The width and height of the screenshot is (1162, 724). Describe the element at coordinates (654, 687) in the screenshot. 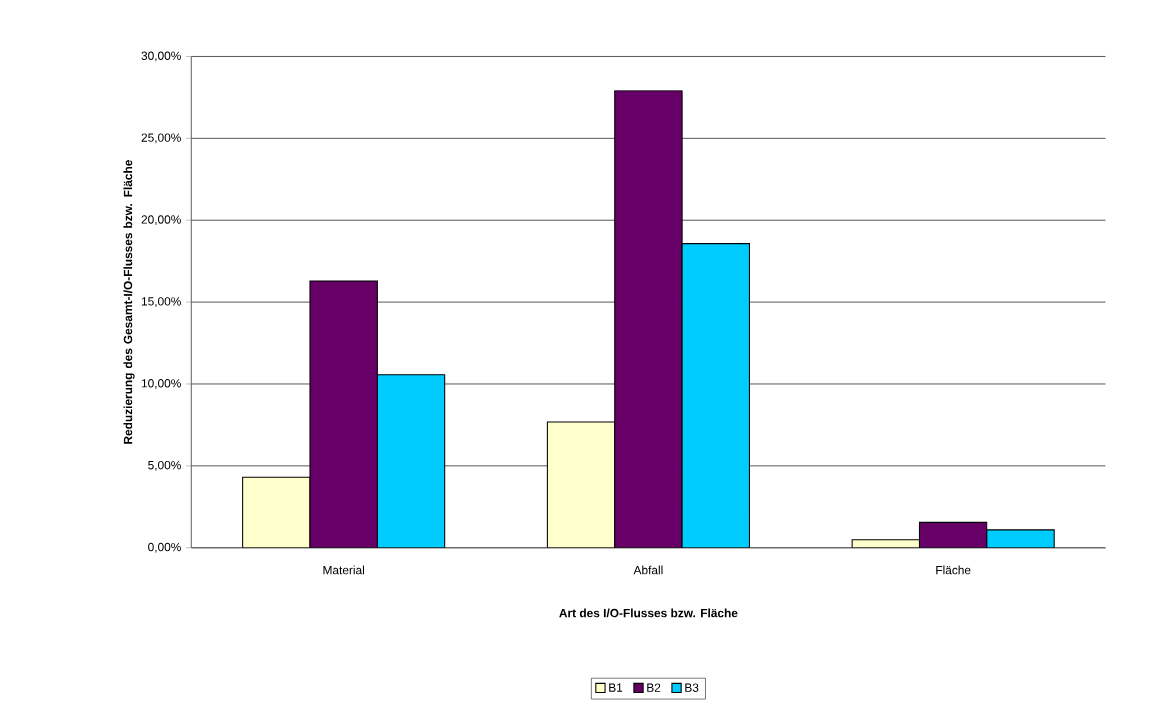

I see `legend-label: B2` at that location.